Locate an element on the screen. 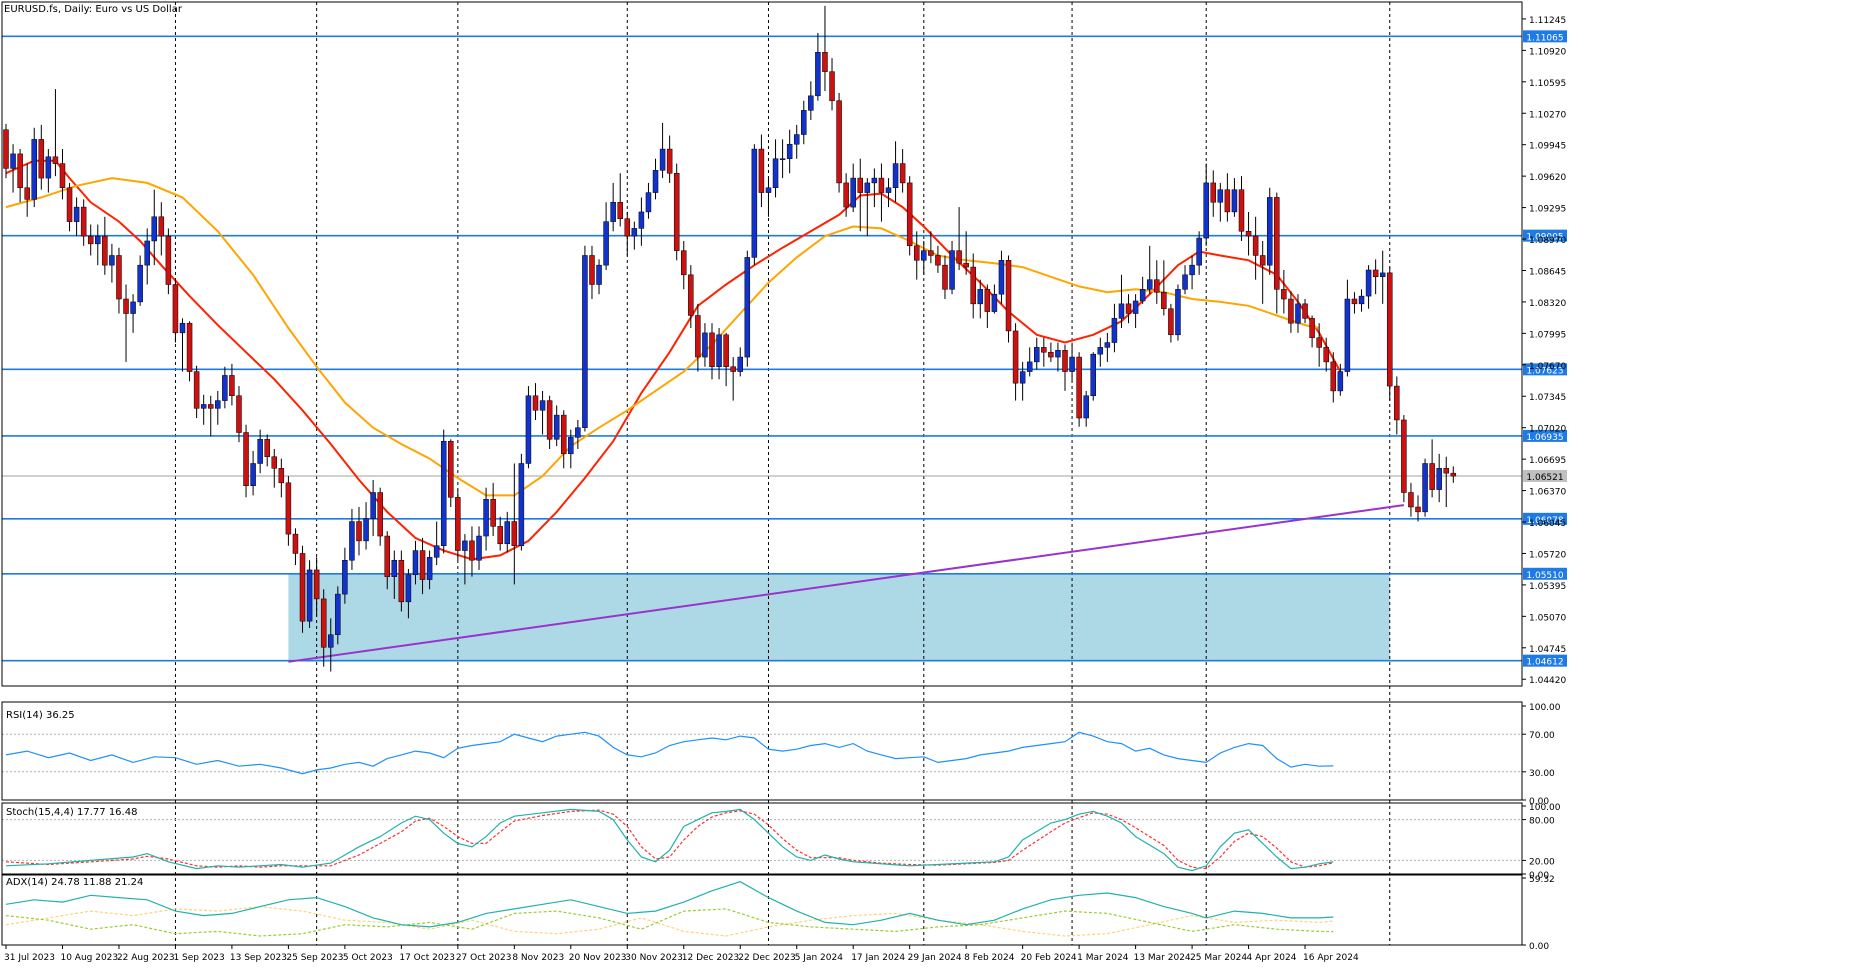  level-price-label: 1.05510 is located at coordinates (1544, 576).